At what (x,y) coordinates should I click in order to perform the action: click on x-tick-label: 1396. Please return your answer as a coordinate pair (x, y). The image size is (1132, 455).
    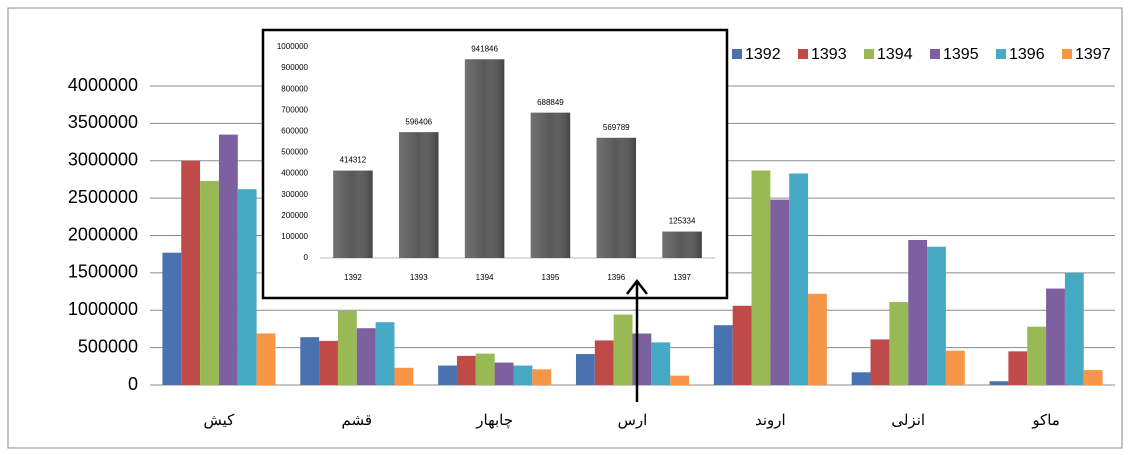
    Looking at the image, I should click on (616, 277).